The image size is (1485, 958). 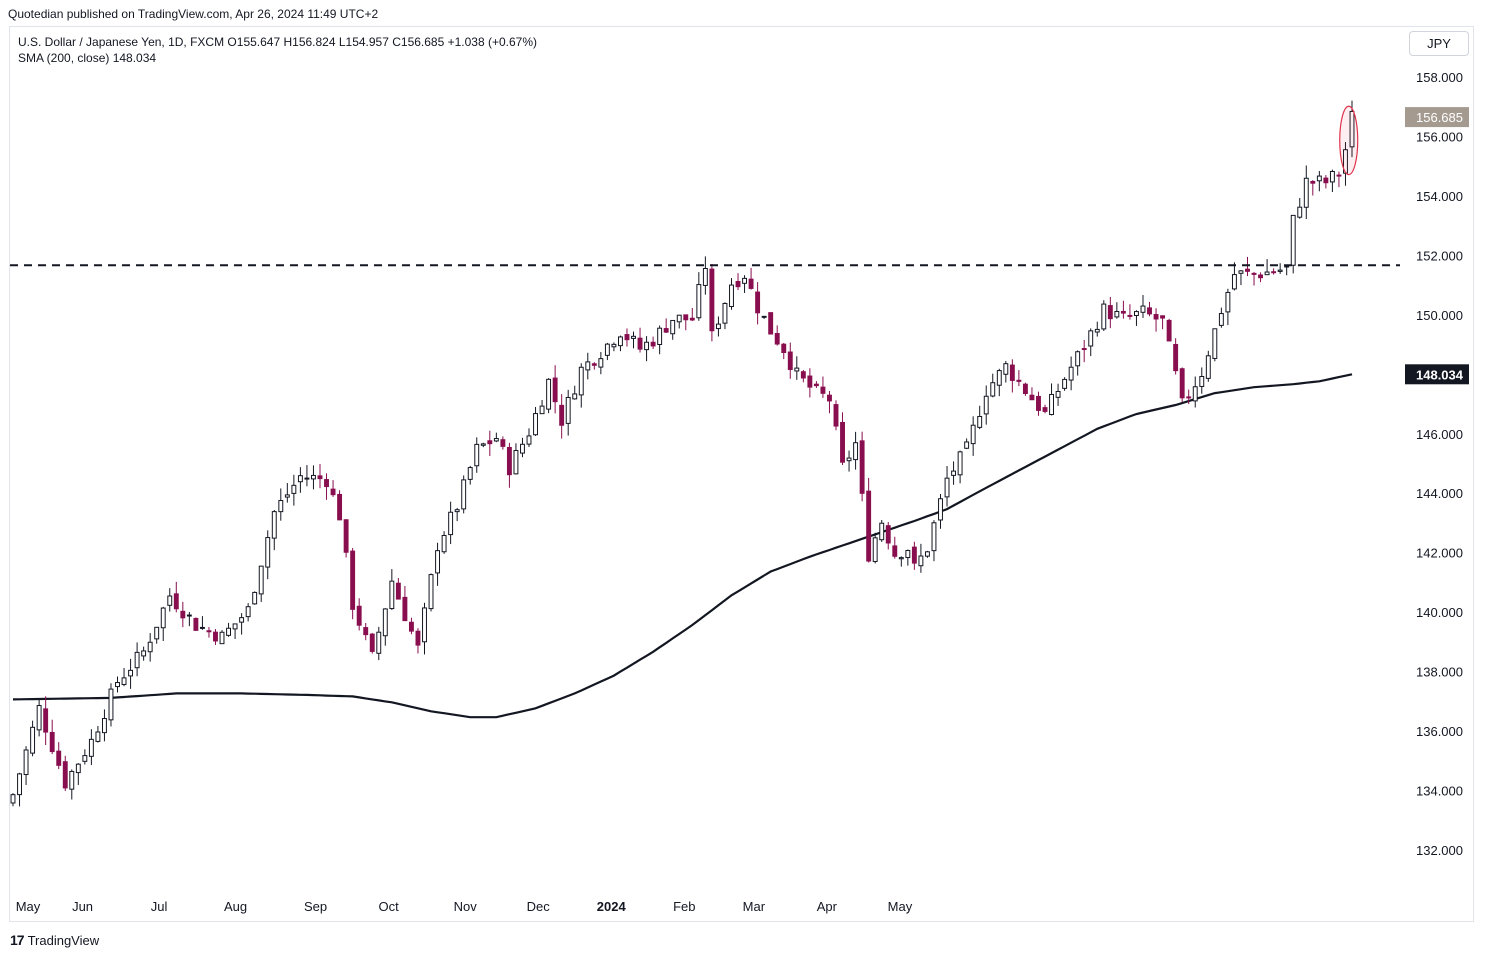 What do you see at coordinates (54, 940) in the screenshot?
I see `footer-brand: 17 TradingView` at bounding box center [54, 940].